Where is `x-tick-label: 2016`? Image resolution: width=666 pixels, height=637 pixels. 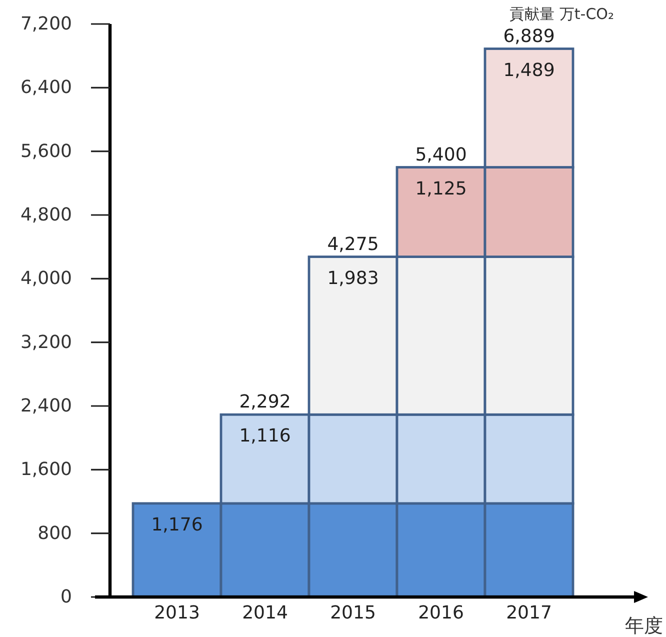
x-tick-label: 2016 is located at coordinates (441, 613).